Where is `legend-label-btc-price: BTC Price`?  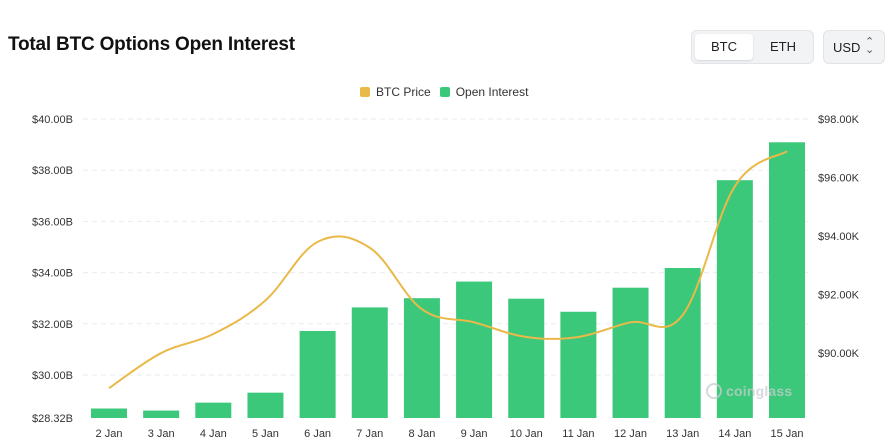
legend-label-btc-price: BTC Price is located at coordinates (403, 92).